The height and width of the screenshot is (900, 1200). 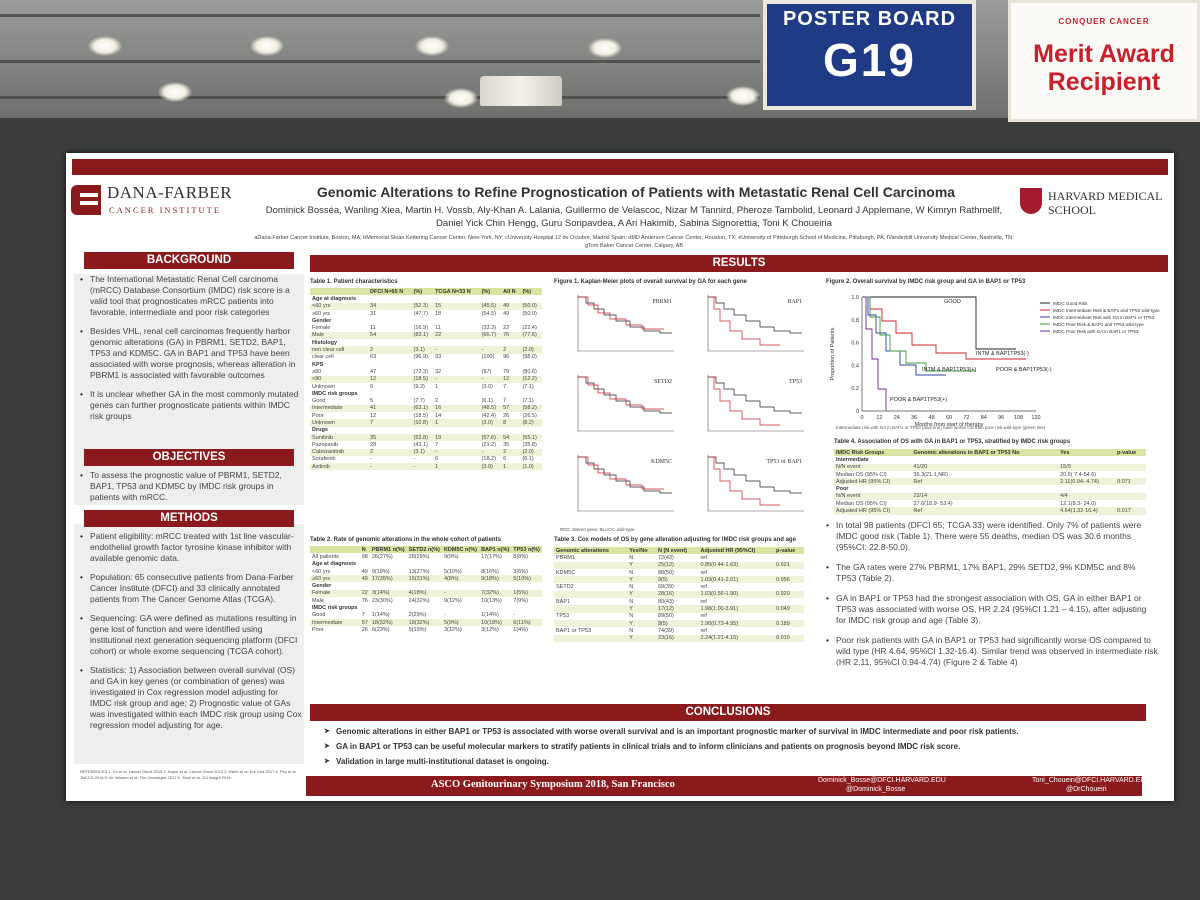 I want to click on table-cell: Cabozantinib, so click(x=339, y=452).